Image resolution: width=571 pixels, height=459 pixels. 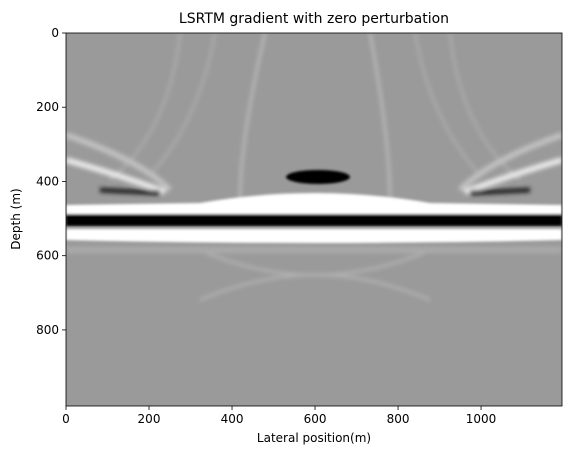 I want to click on x-tick-label: 600, so click(x=315, y=419).